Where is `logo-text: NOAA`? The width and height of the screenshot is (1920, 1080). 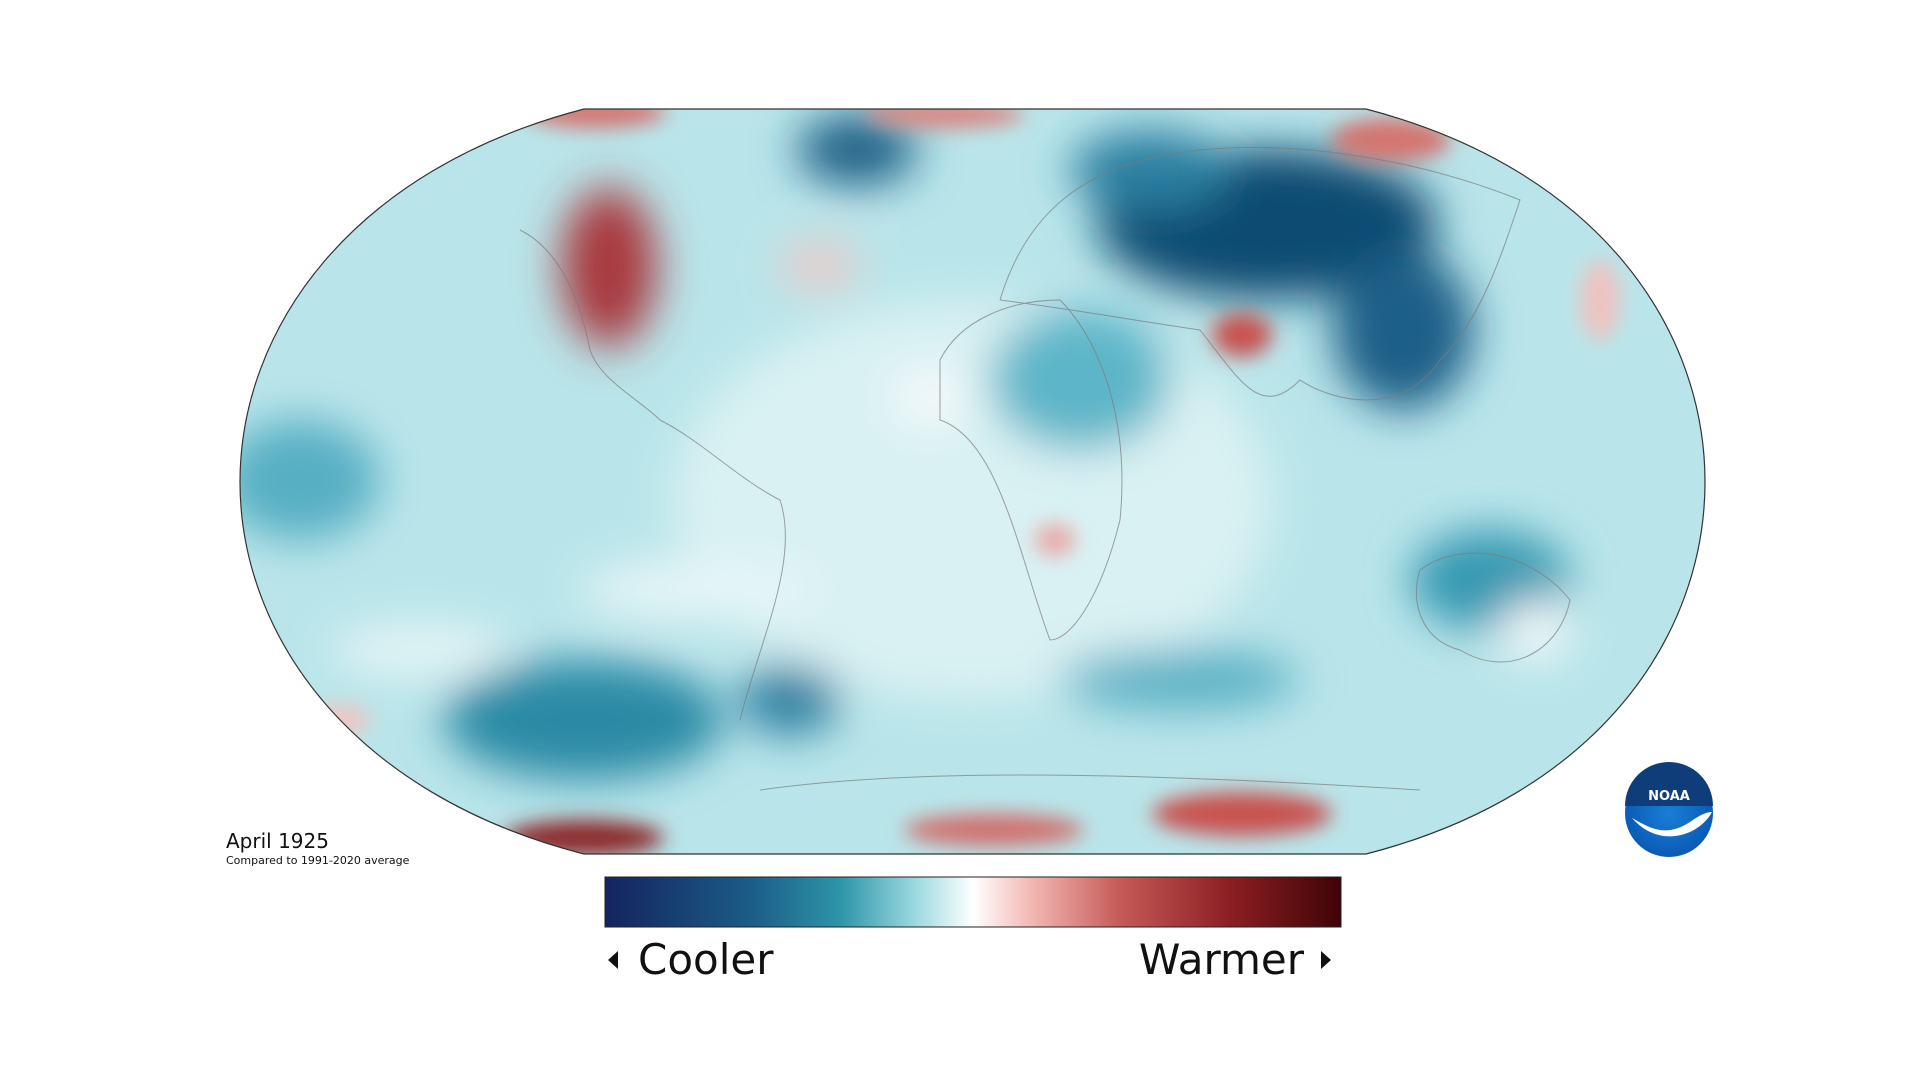
logo-text: NOAA is located at coordinates (1669, 796).